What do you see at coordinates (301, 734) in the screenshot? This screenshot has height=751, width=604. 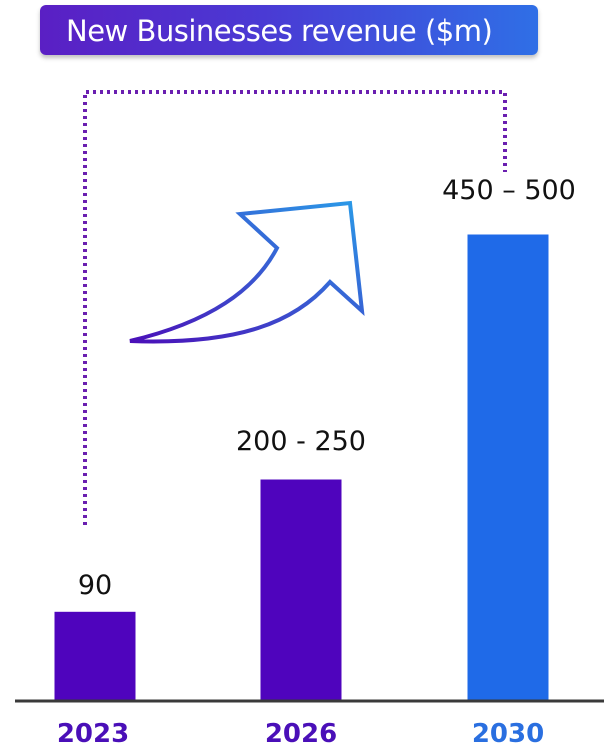 I see `x-tick-label-2026: 2026` at bounding box center [301, 734].